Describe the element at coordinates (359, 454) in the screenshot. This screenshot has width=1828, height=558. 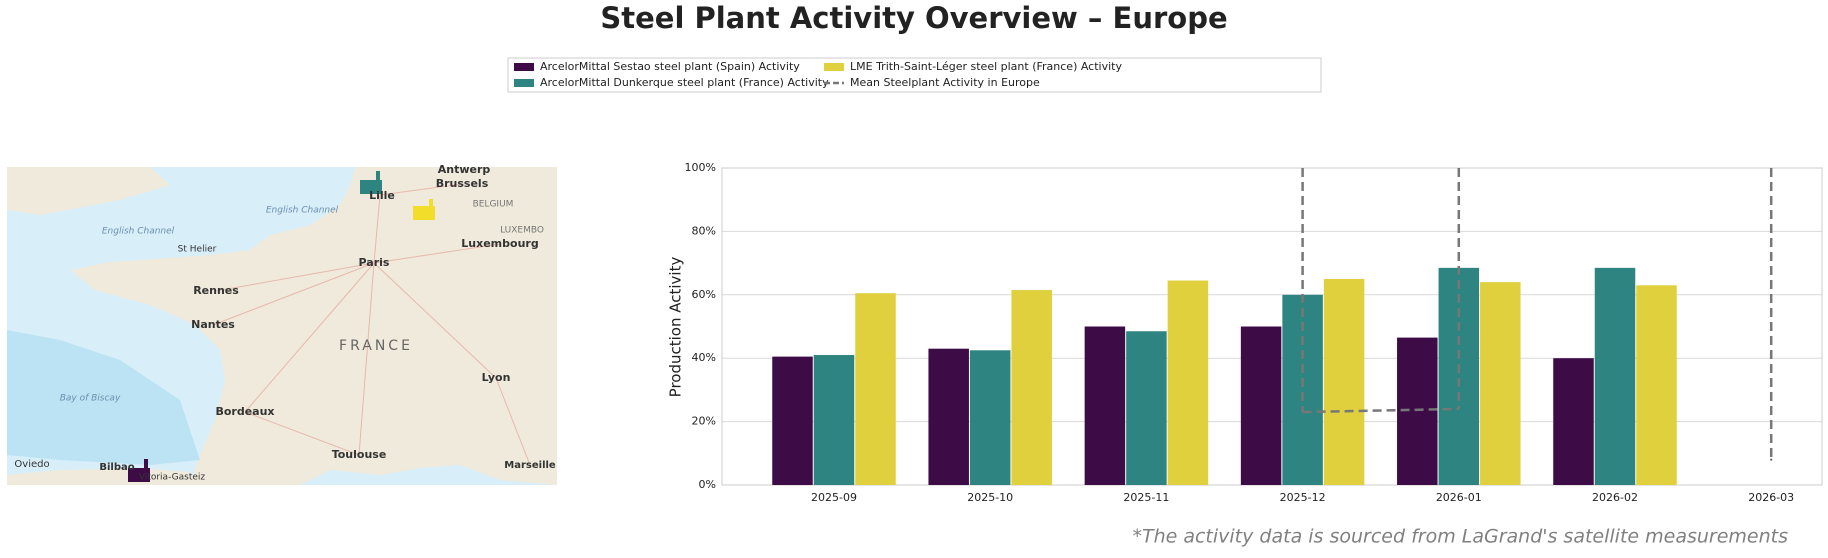
I see `map-label: Toulouse` at that location.